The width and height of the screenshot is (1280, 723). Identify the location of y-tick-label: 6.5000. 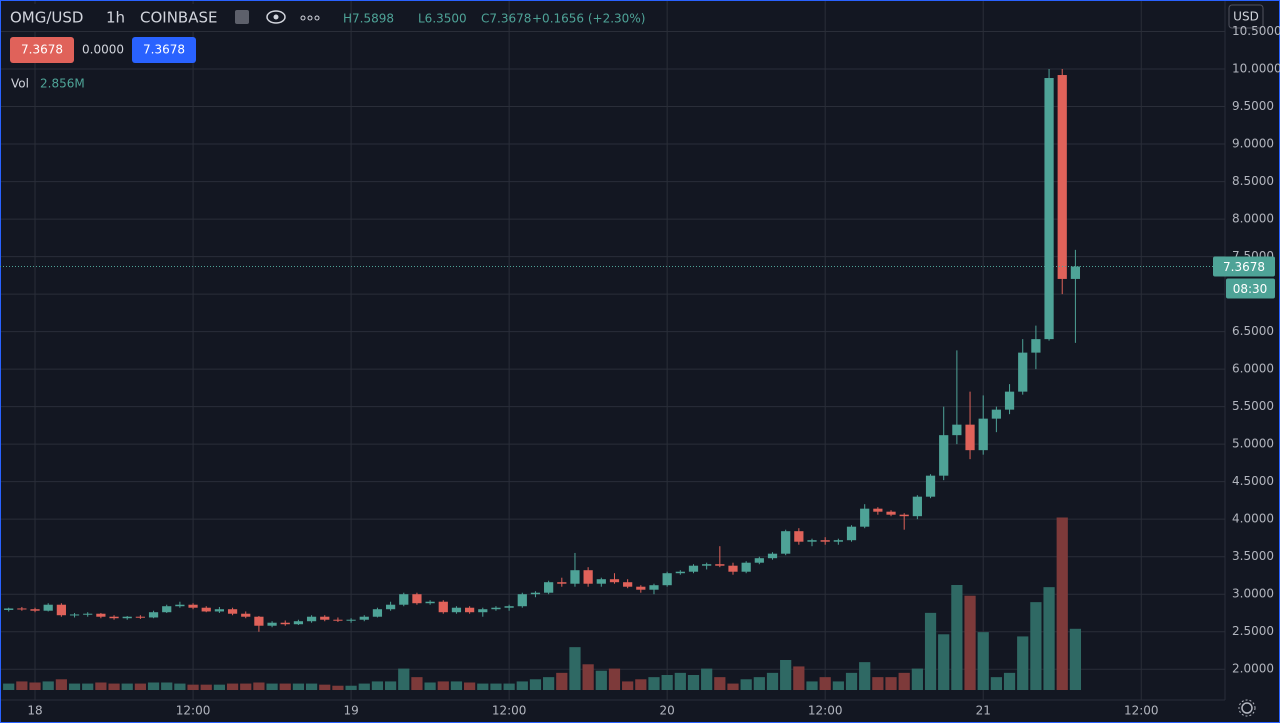
(1253, 331).